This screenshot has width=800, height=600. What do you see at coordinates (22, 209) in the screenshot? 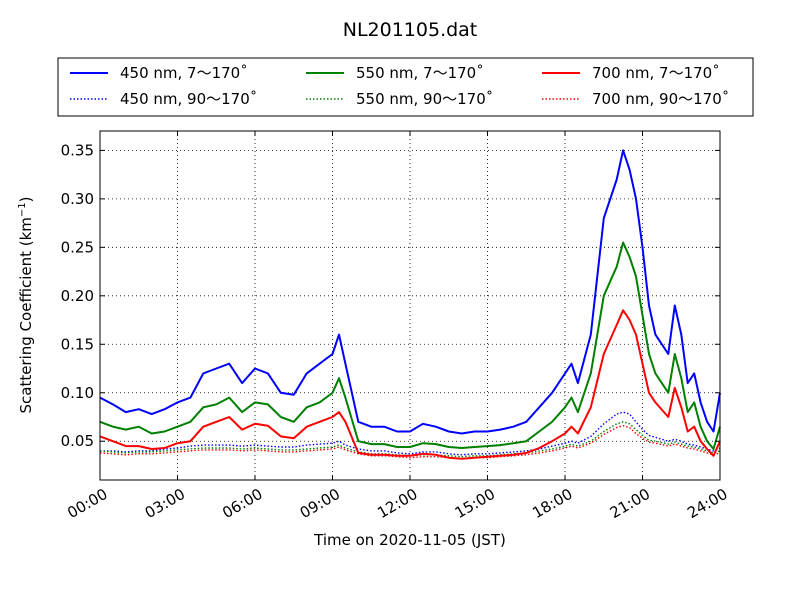
I see `y-axis-label-superscript: −1` at bounding box center [22, 209].